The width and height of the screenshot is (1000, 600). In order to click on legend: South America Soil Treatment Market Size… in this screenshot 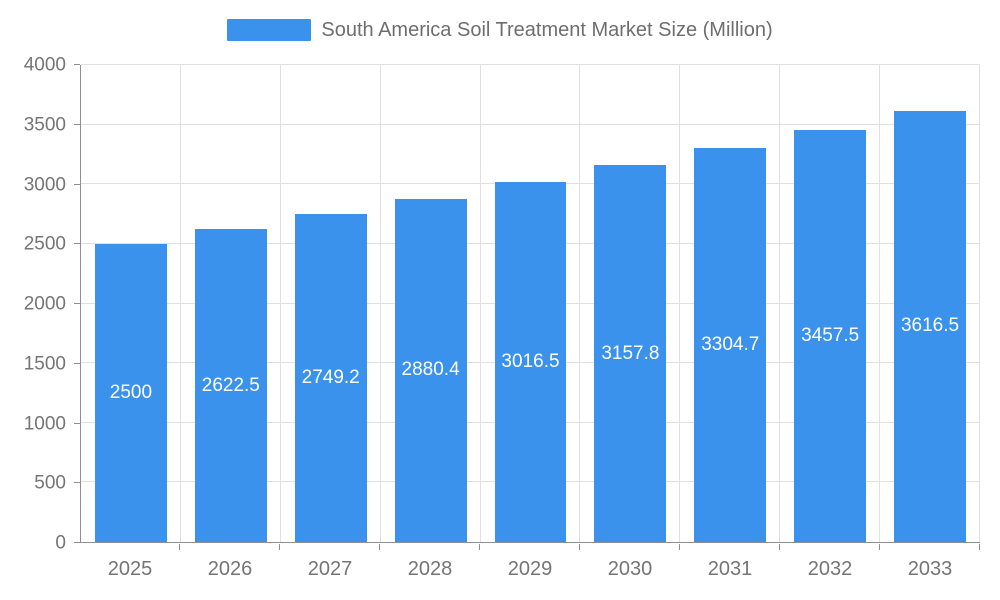, I will do `click(500, 30)`.